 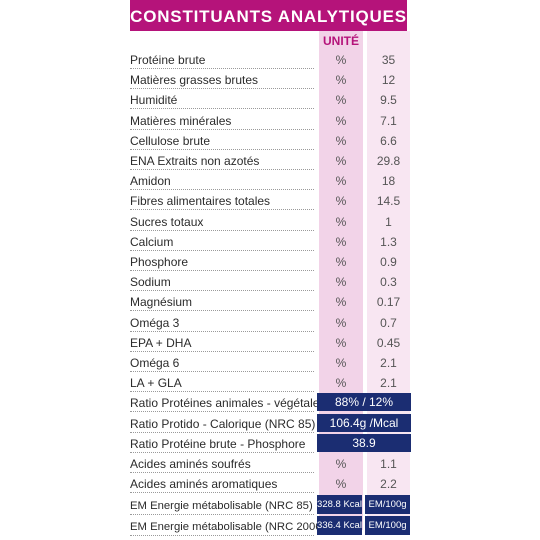 I want to click on row-value: 7.1, so click(x=388, y=120).